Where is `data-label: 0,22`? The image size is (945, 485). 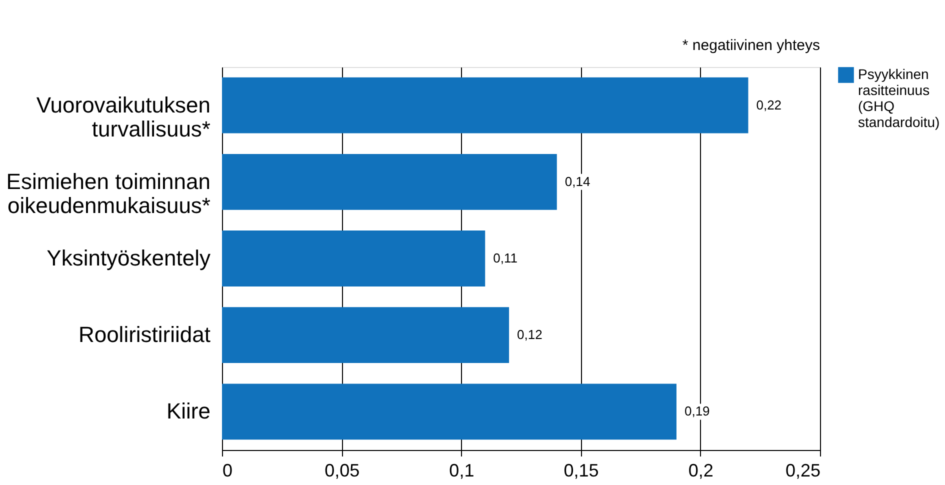 data-label: 0,22 is located at coordinates (769, 104).